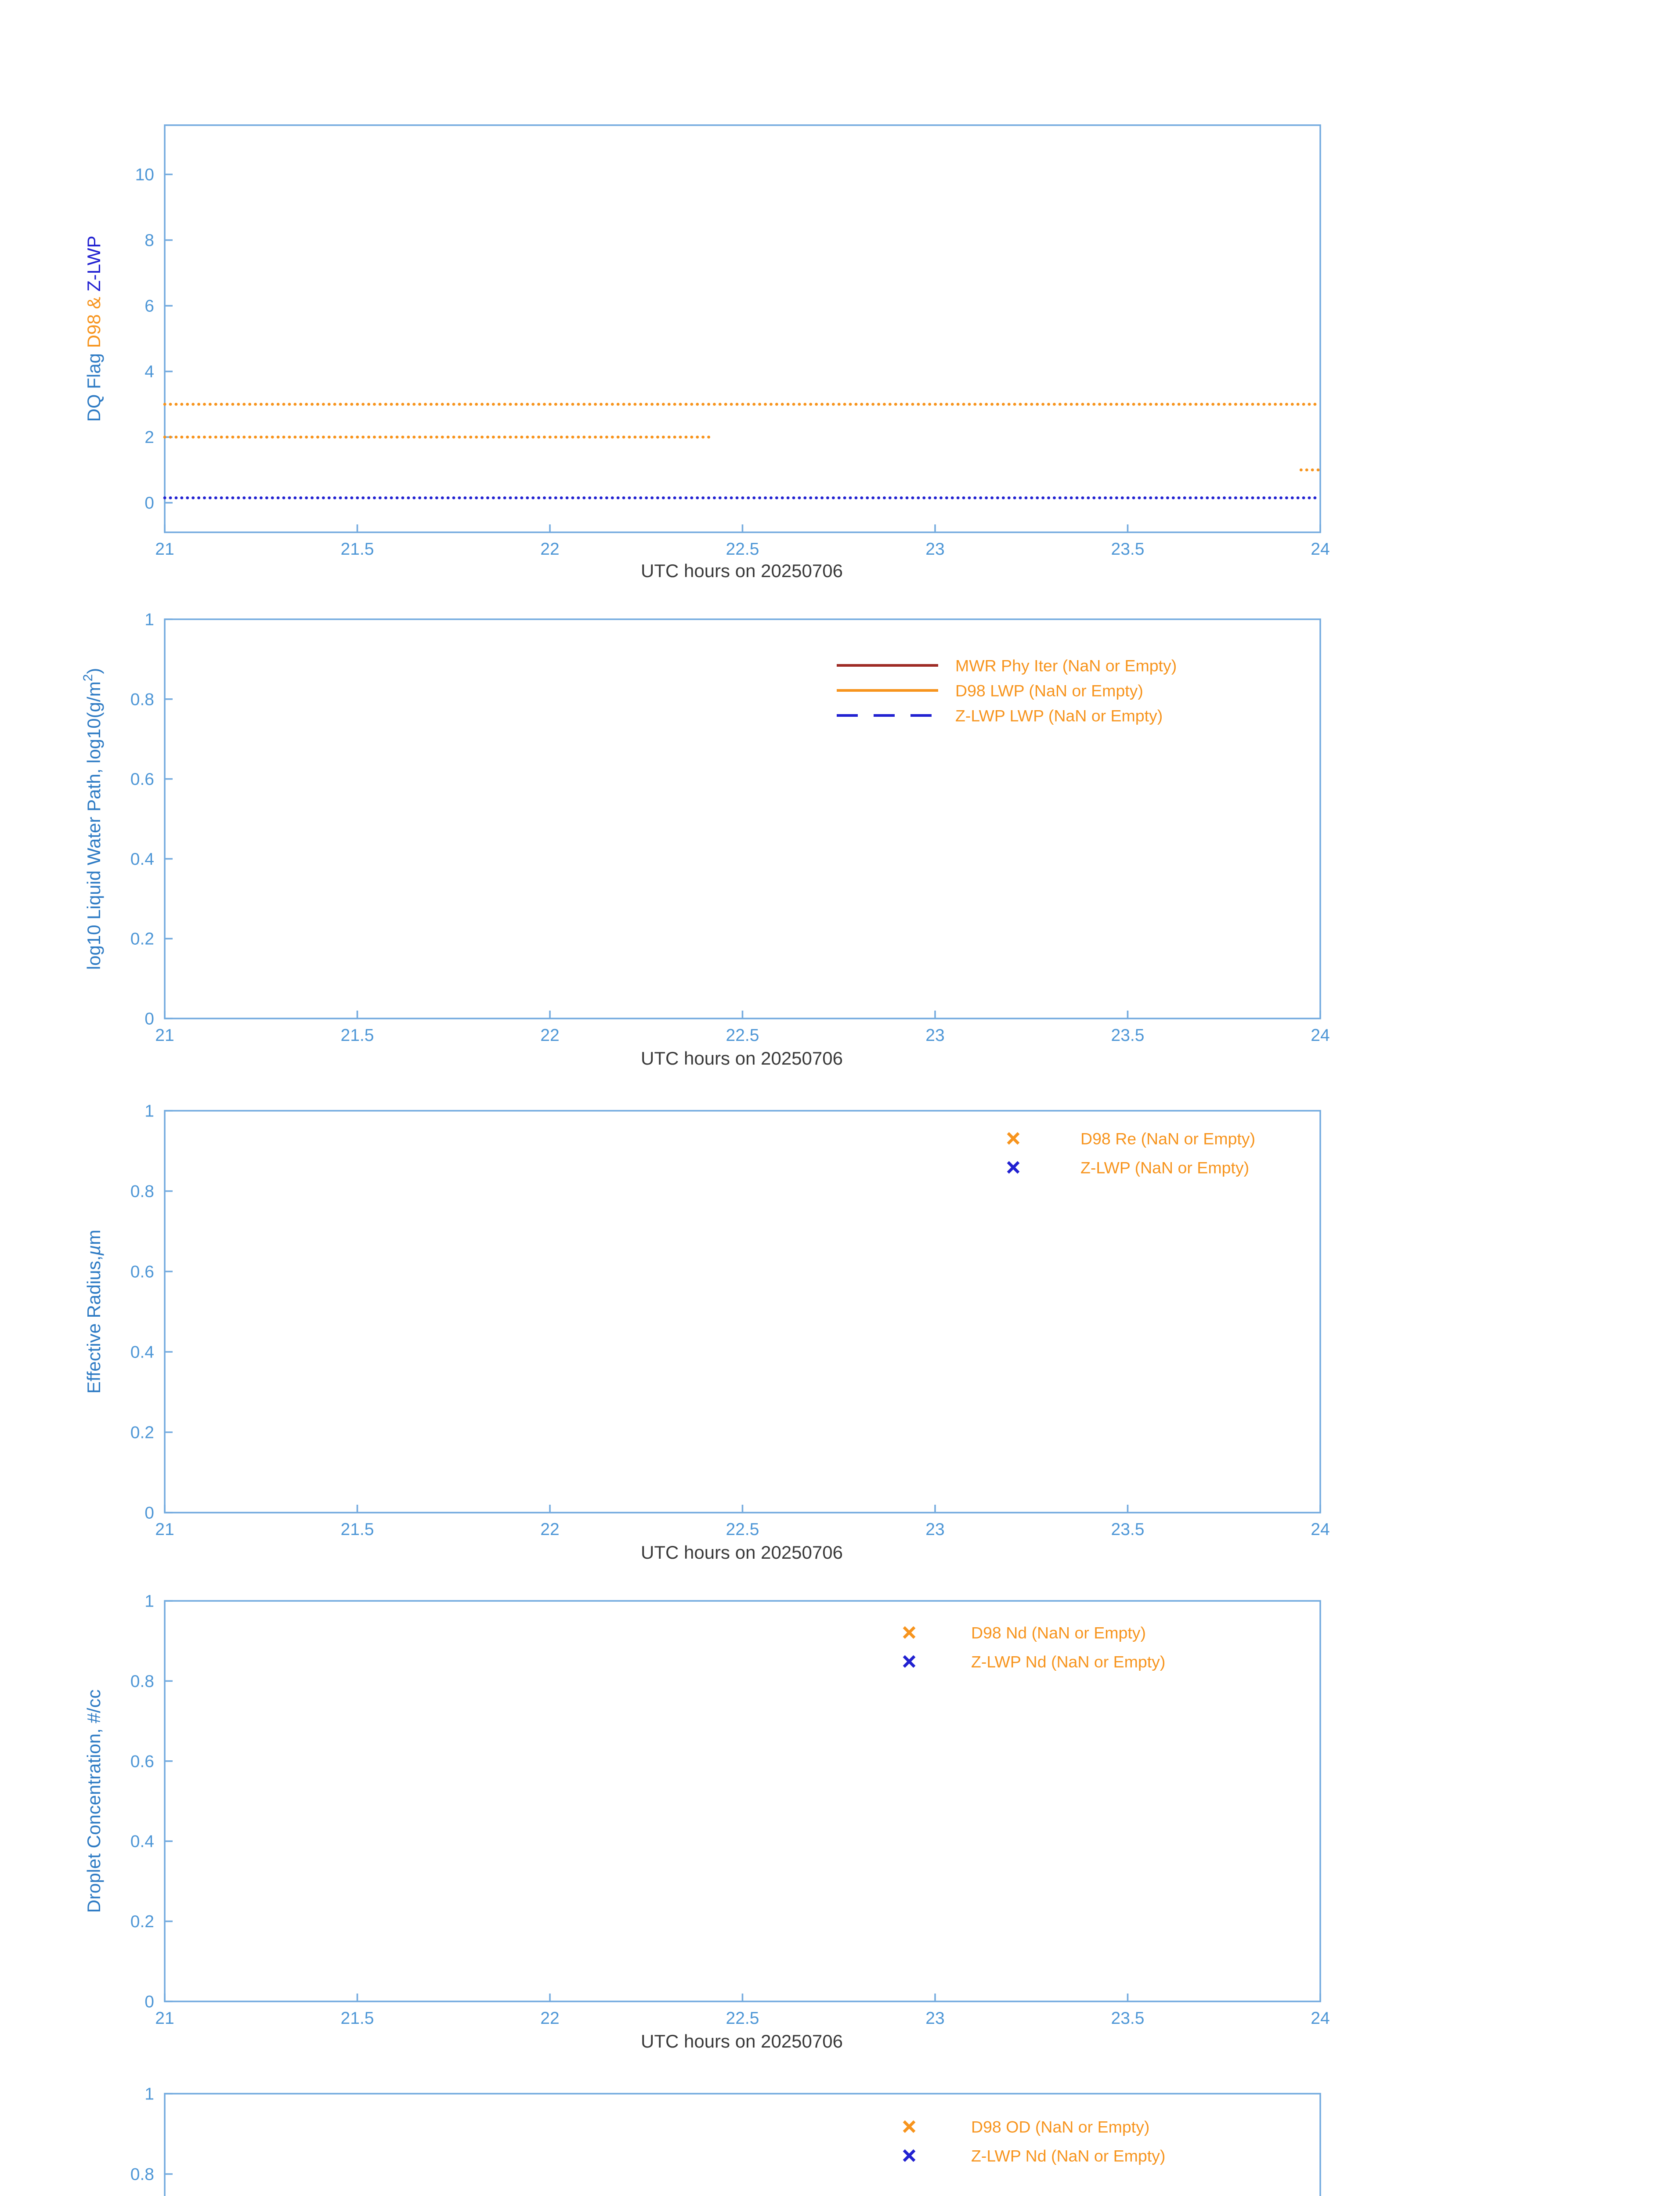 The width and height of the screenshot is (1680, 2196). Describe the element at coordinates (1060, 2127) in the screenshot. I see `legend-label: D98 OD (NaN or Empty)` at that location.